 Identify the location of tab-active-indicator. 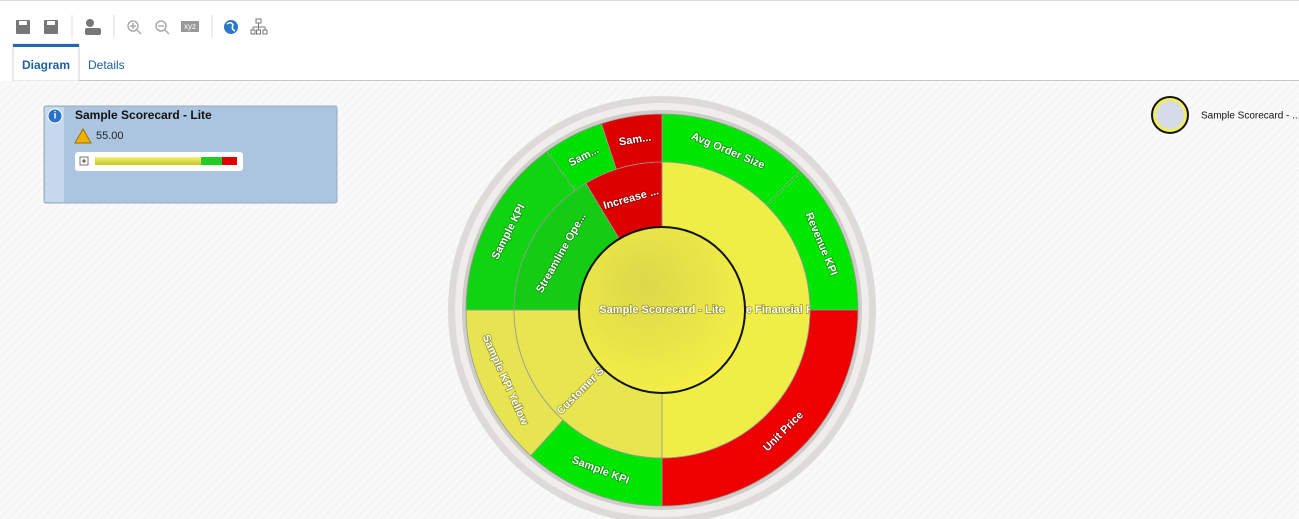
(46, 45).